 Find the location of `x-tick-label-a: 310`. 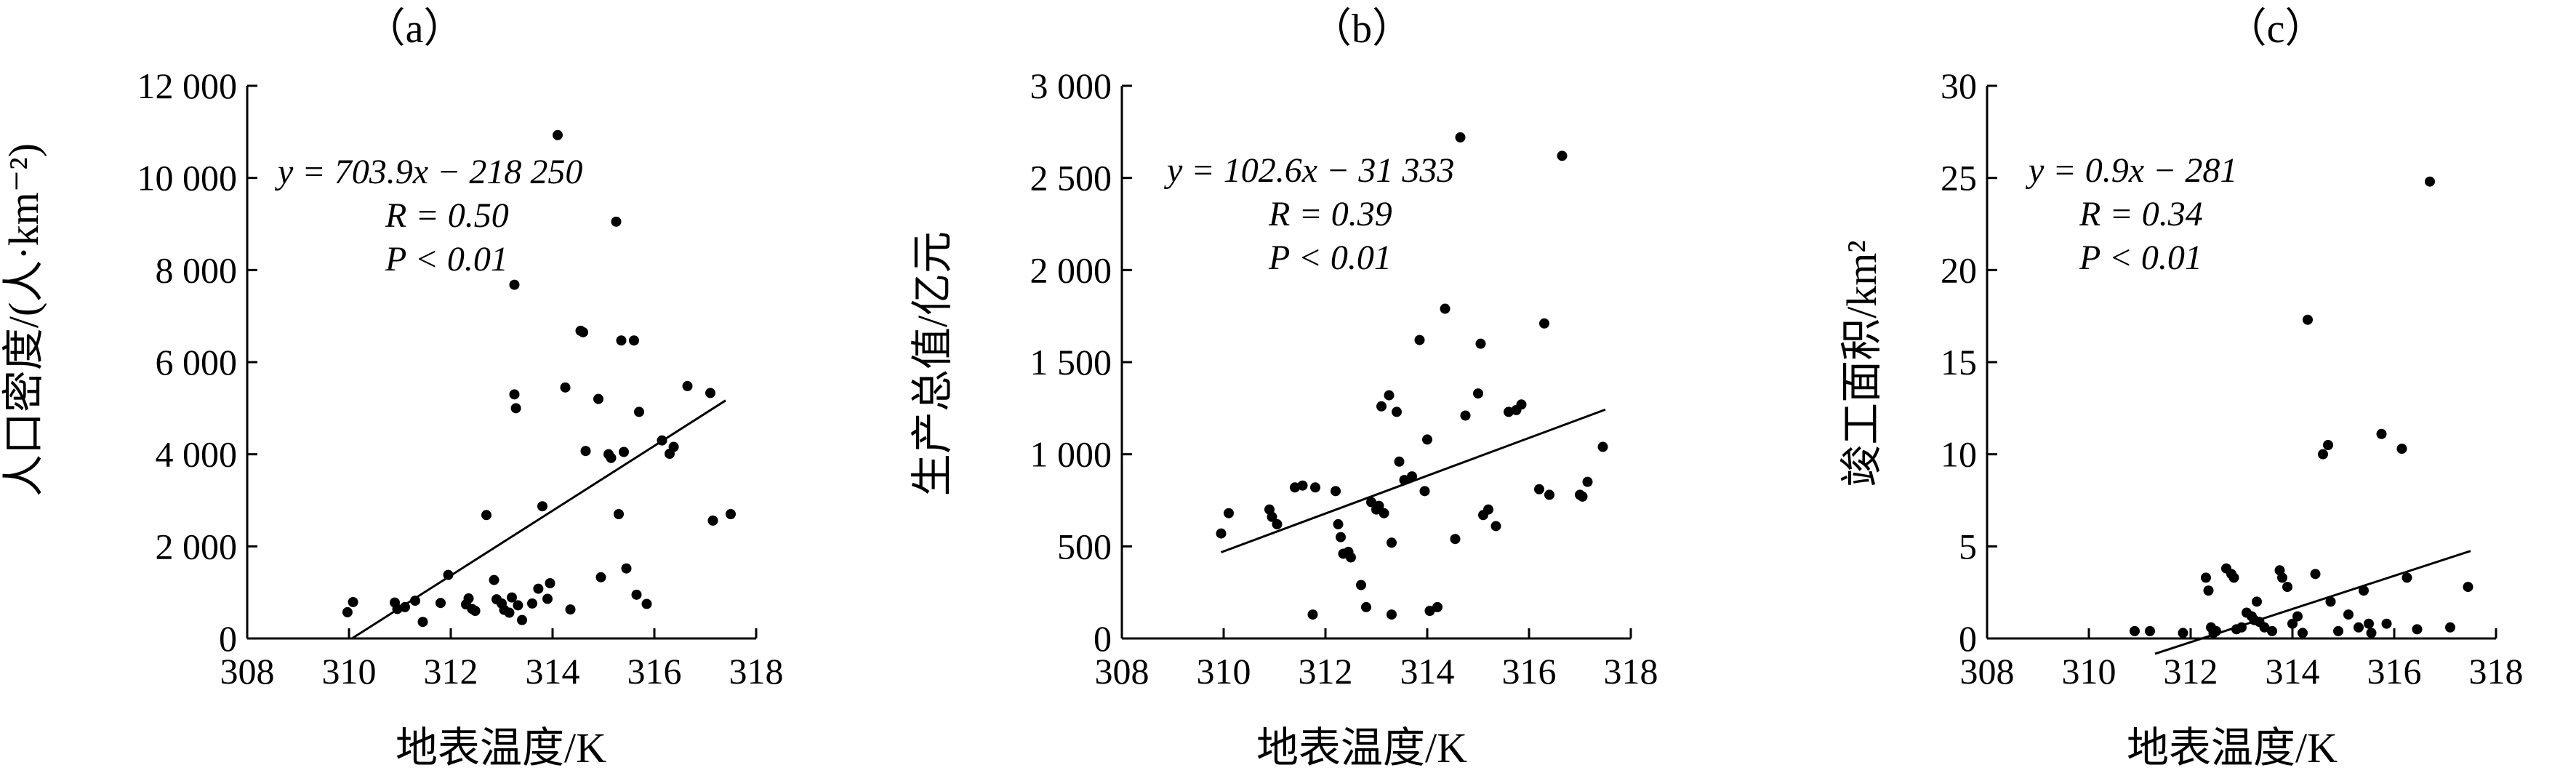

x-tick-label-a: 310 is located at coordinates (350, 671).